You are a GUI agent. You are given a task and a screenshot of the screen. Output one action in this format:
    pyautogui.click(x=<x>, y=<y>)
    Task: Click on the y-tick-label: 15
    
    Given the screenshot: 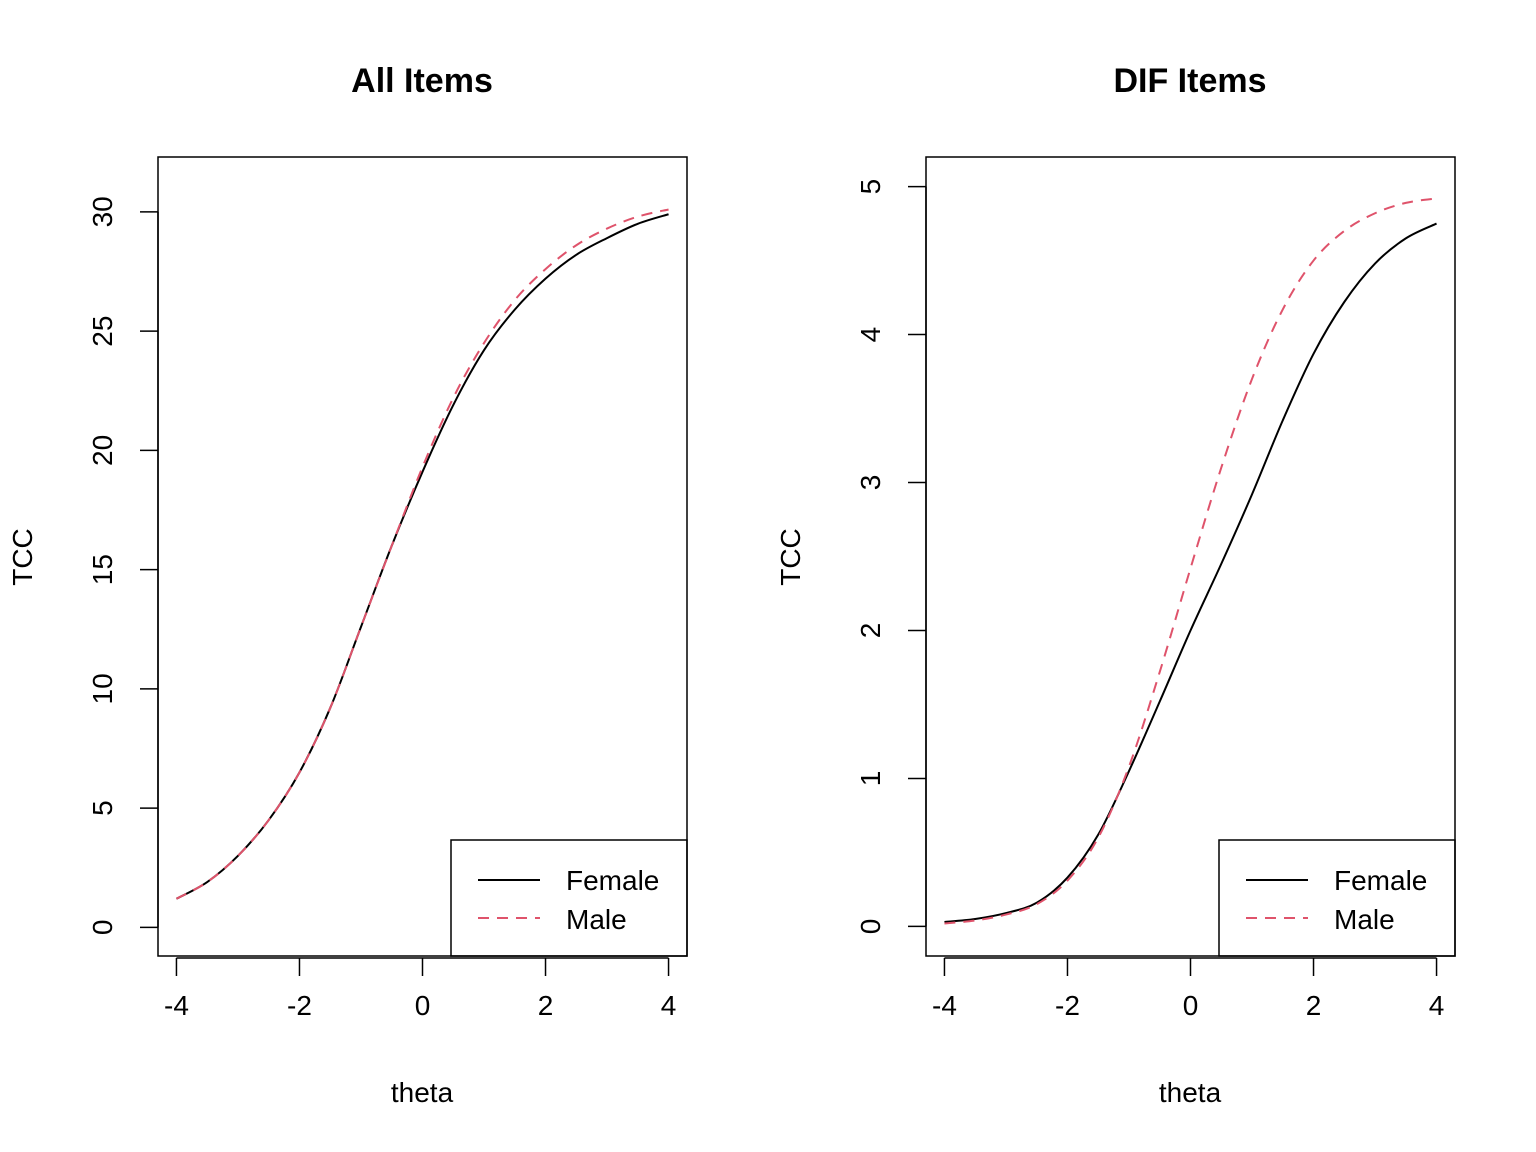 What is the action you would take?
    pyautogui.click(x=102, y=569)
    